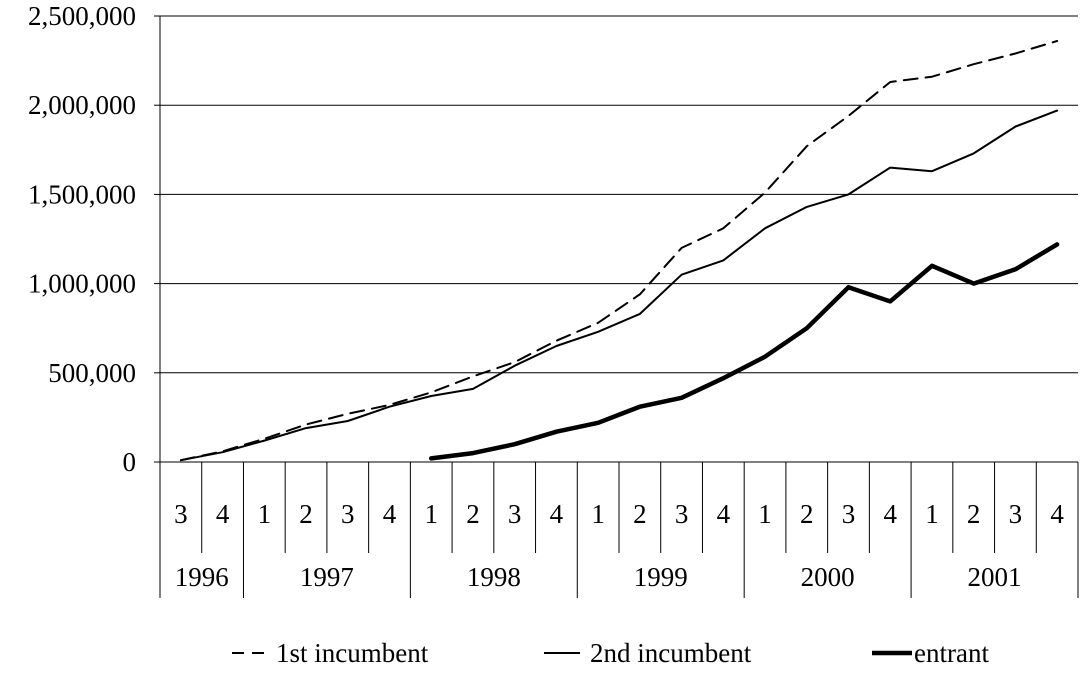  I want to click on year-tick-label: 1997, so click(327, 577).